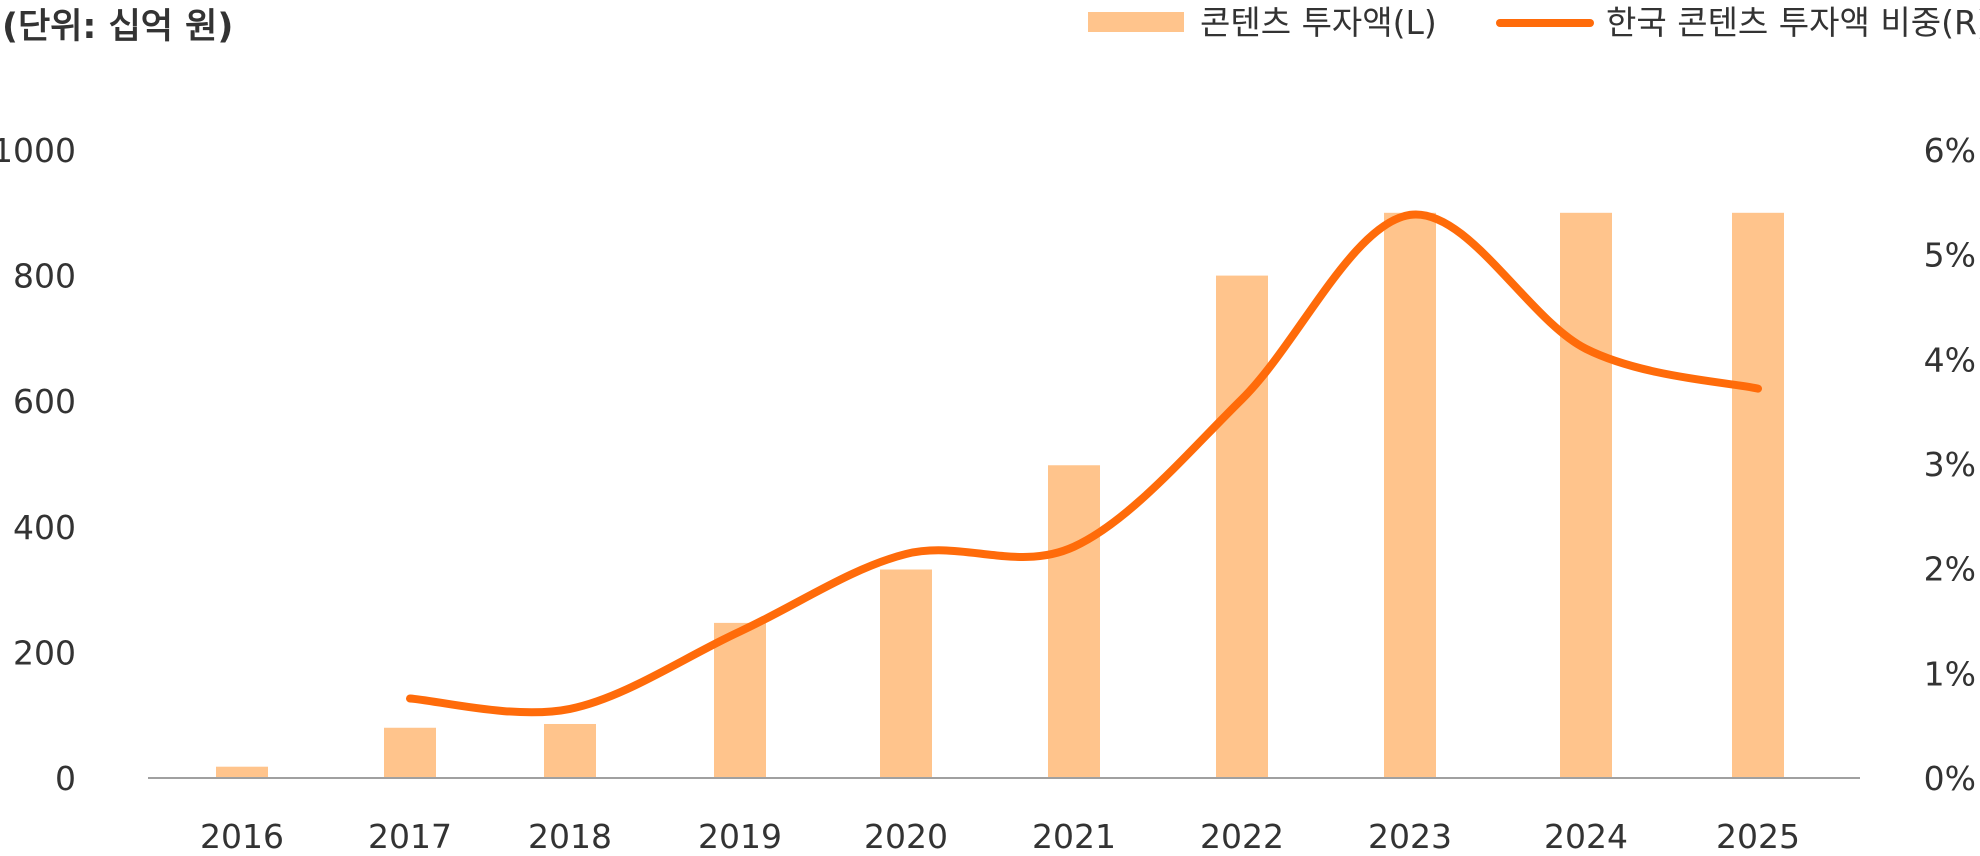  Describe the element at coordinates (1950, 673) in the screenshot. I see `y-right-tick-label: 1%` at that location.